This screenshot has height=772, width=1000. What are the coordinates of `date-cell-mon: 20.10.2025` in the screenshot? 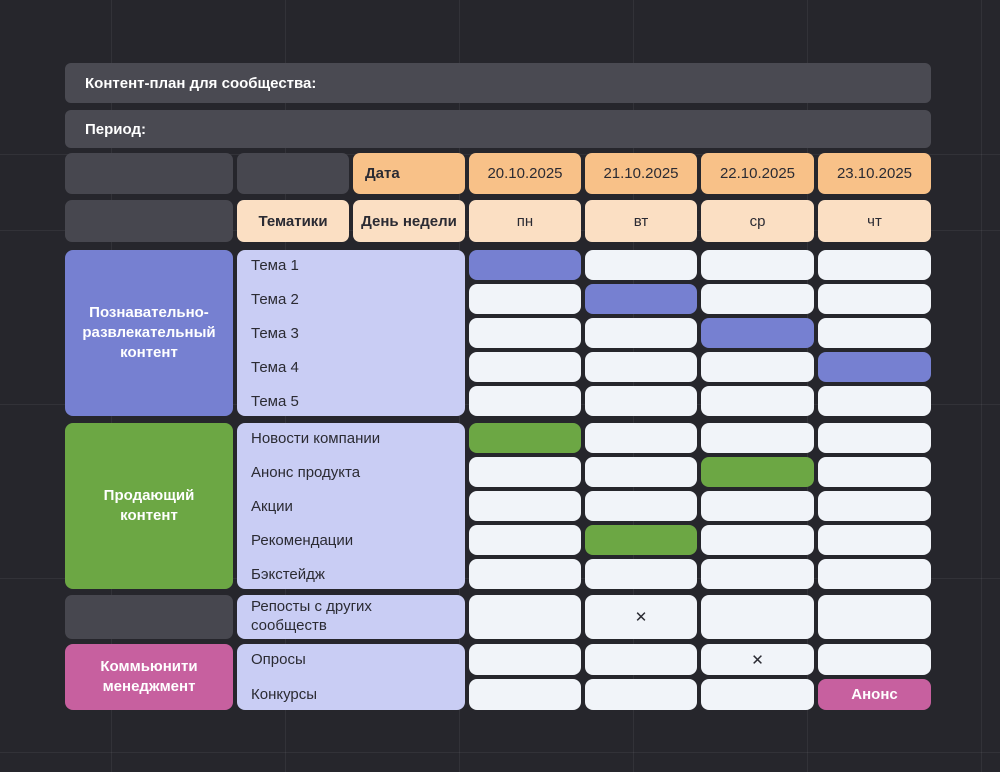 It's located at (525, 173).